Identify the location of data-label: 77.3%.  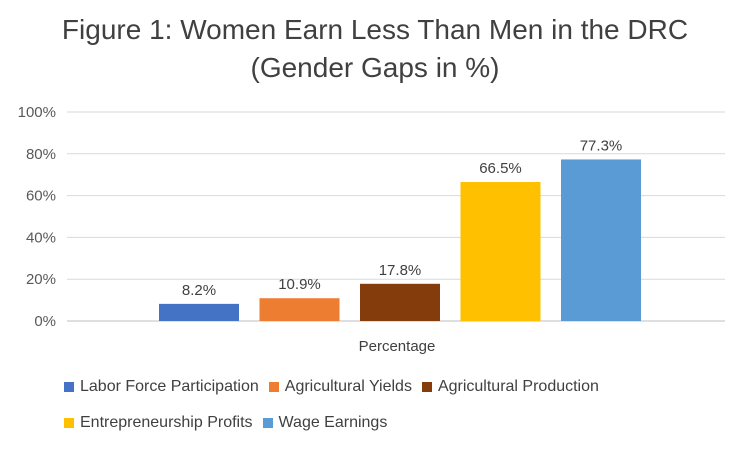
(601, 145).